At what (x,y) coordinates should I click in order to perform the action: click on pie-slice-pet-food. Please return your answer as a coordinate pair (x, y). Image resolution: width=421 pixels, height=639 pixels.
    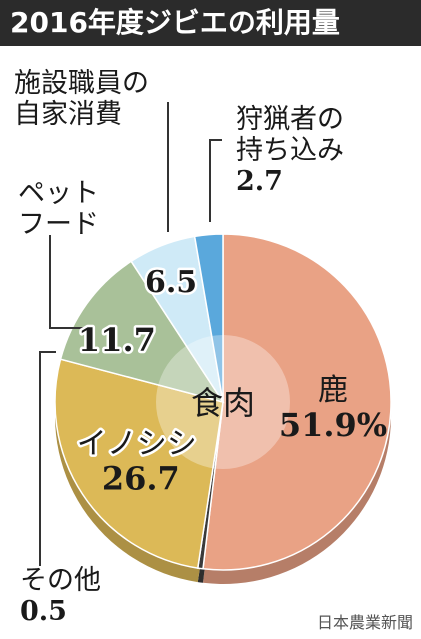
    Looking at the image, I should click on (142, 332).